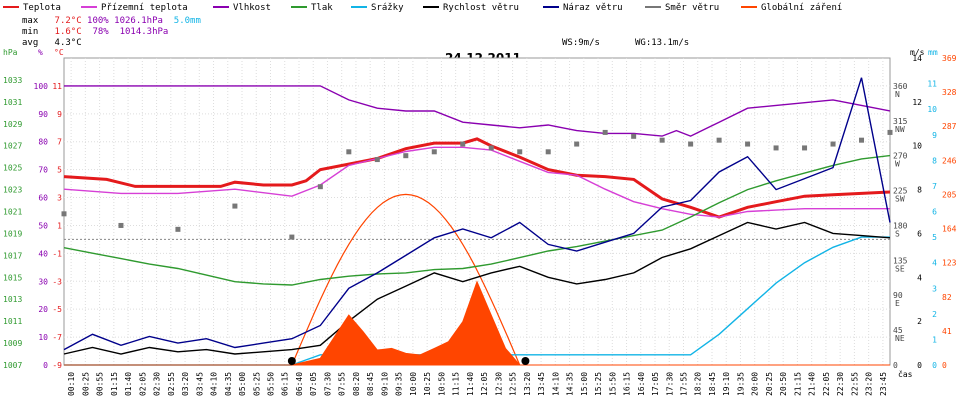 This screenshot has height=400, width=966. Describe the element at coordinates (12, 168) in the screenshot. I see `tick-hpa: 1025` at that location.